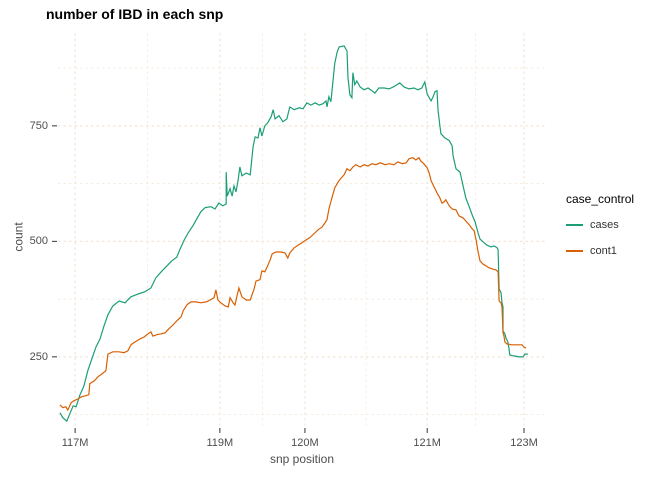 This screenshot has width=672, height=480. I want to click on legend: case_control cases cont1, so click(600, 230).